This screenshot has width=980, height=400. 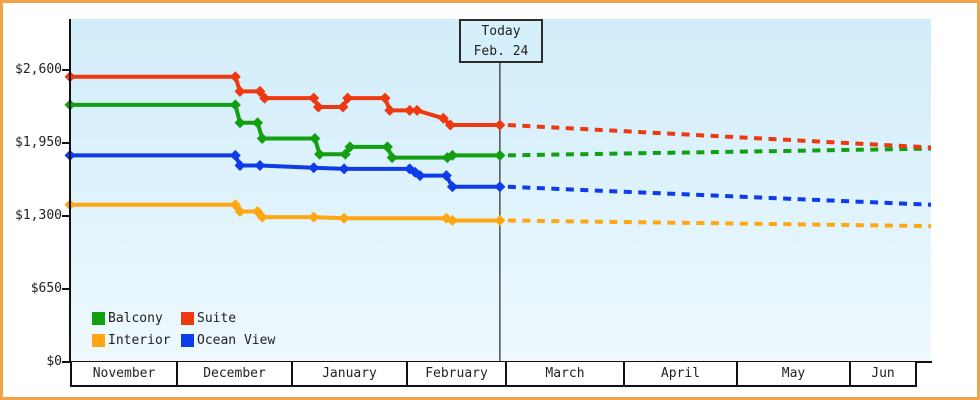 I want to click on forecast-line-interior, so click(x=719, y=223).